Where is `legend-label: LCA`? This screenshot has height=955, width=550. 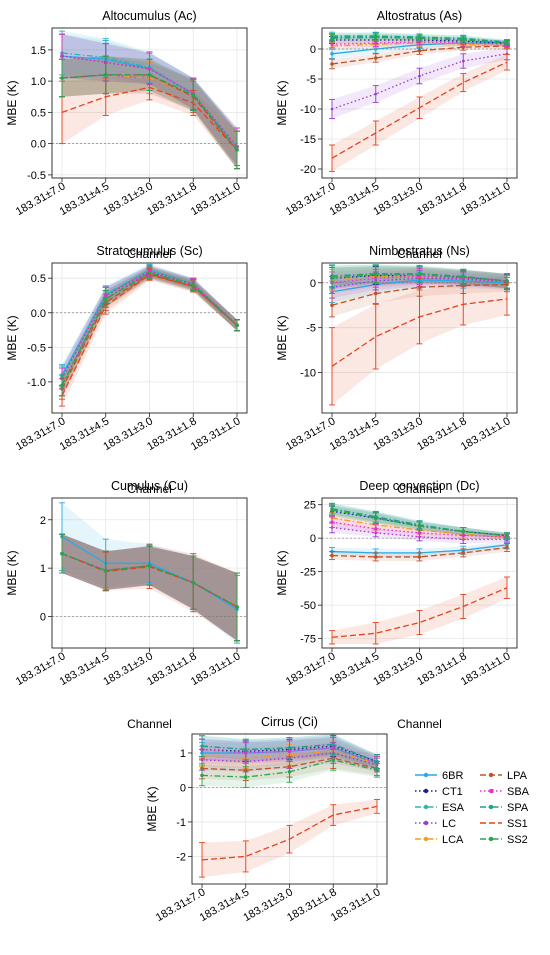 legend-label: LCA is located at coordinates (453, 840).